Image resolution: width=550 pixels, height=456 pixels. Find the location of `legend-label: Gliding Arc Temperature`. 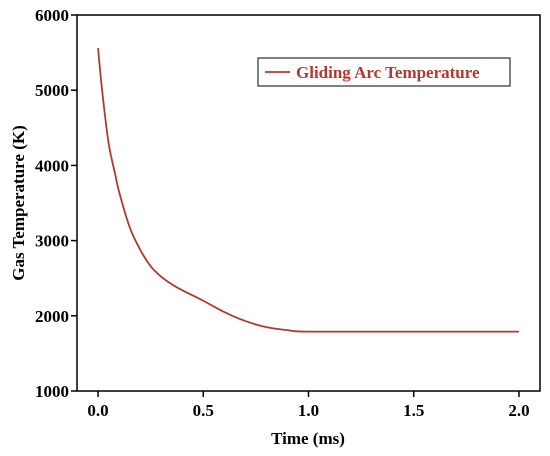

legend-label: Gliding Arc Temperature is located at coordinates (388, 72).